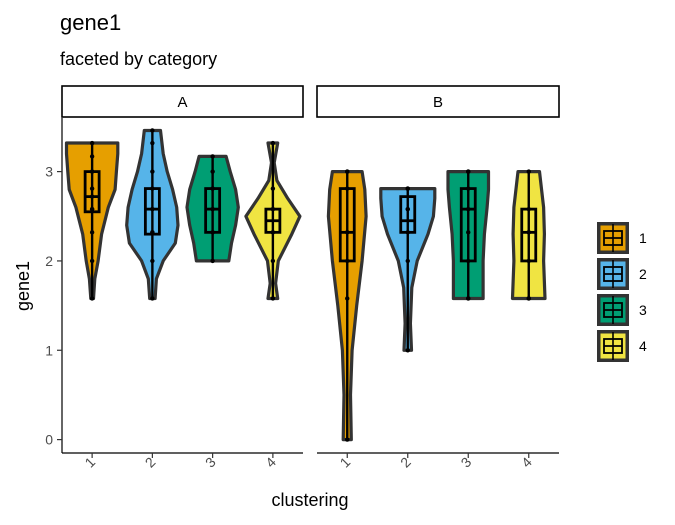  Describe the element at coordinates (90, 22) in the screenshot. I see `chart-title: gene1` at that location.